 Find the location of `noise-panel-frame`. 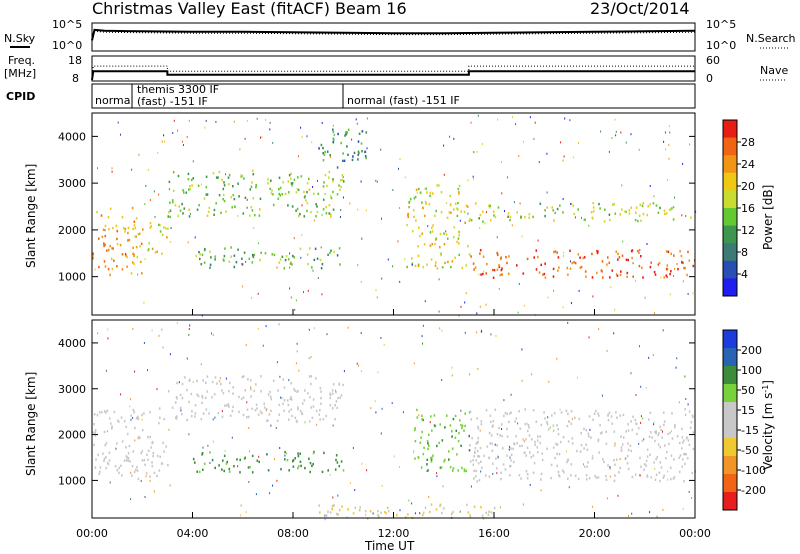

noise-panel-frame is located at coordinates (393, 37).